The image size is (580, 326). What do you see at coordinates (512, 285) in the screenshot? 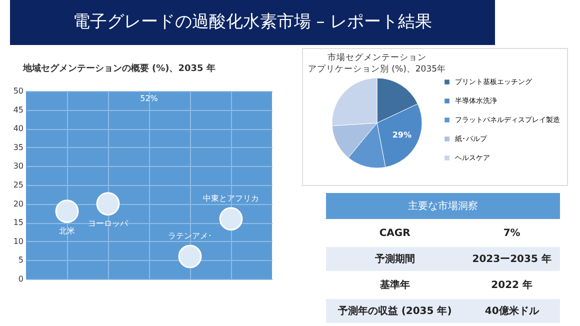
I see `text: 2022 年` at bounding box center [512, 285].